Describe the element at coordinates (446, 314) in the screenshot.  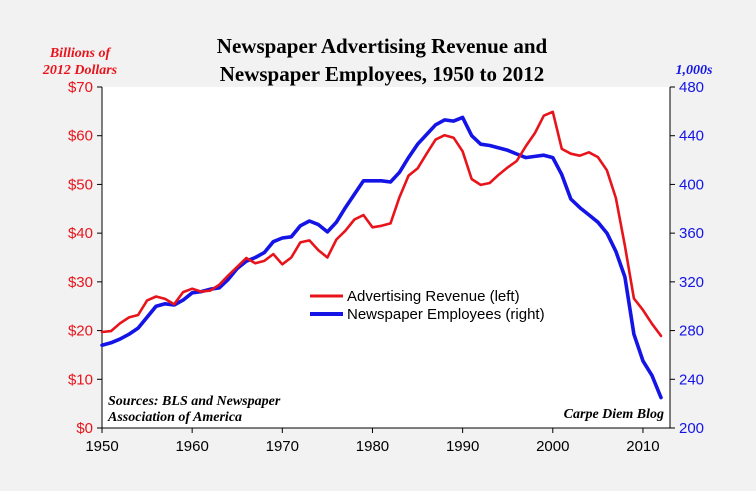
I see `legend-label-employees: Newspaper Employees (right)` at that location.